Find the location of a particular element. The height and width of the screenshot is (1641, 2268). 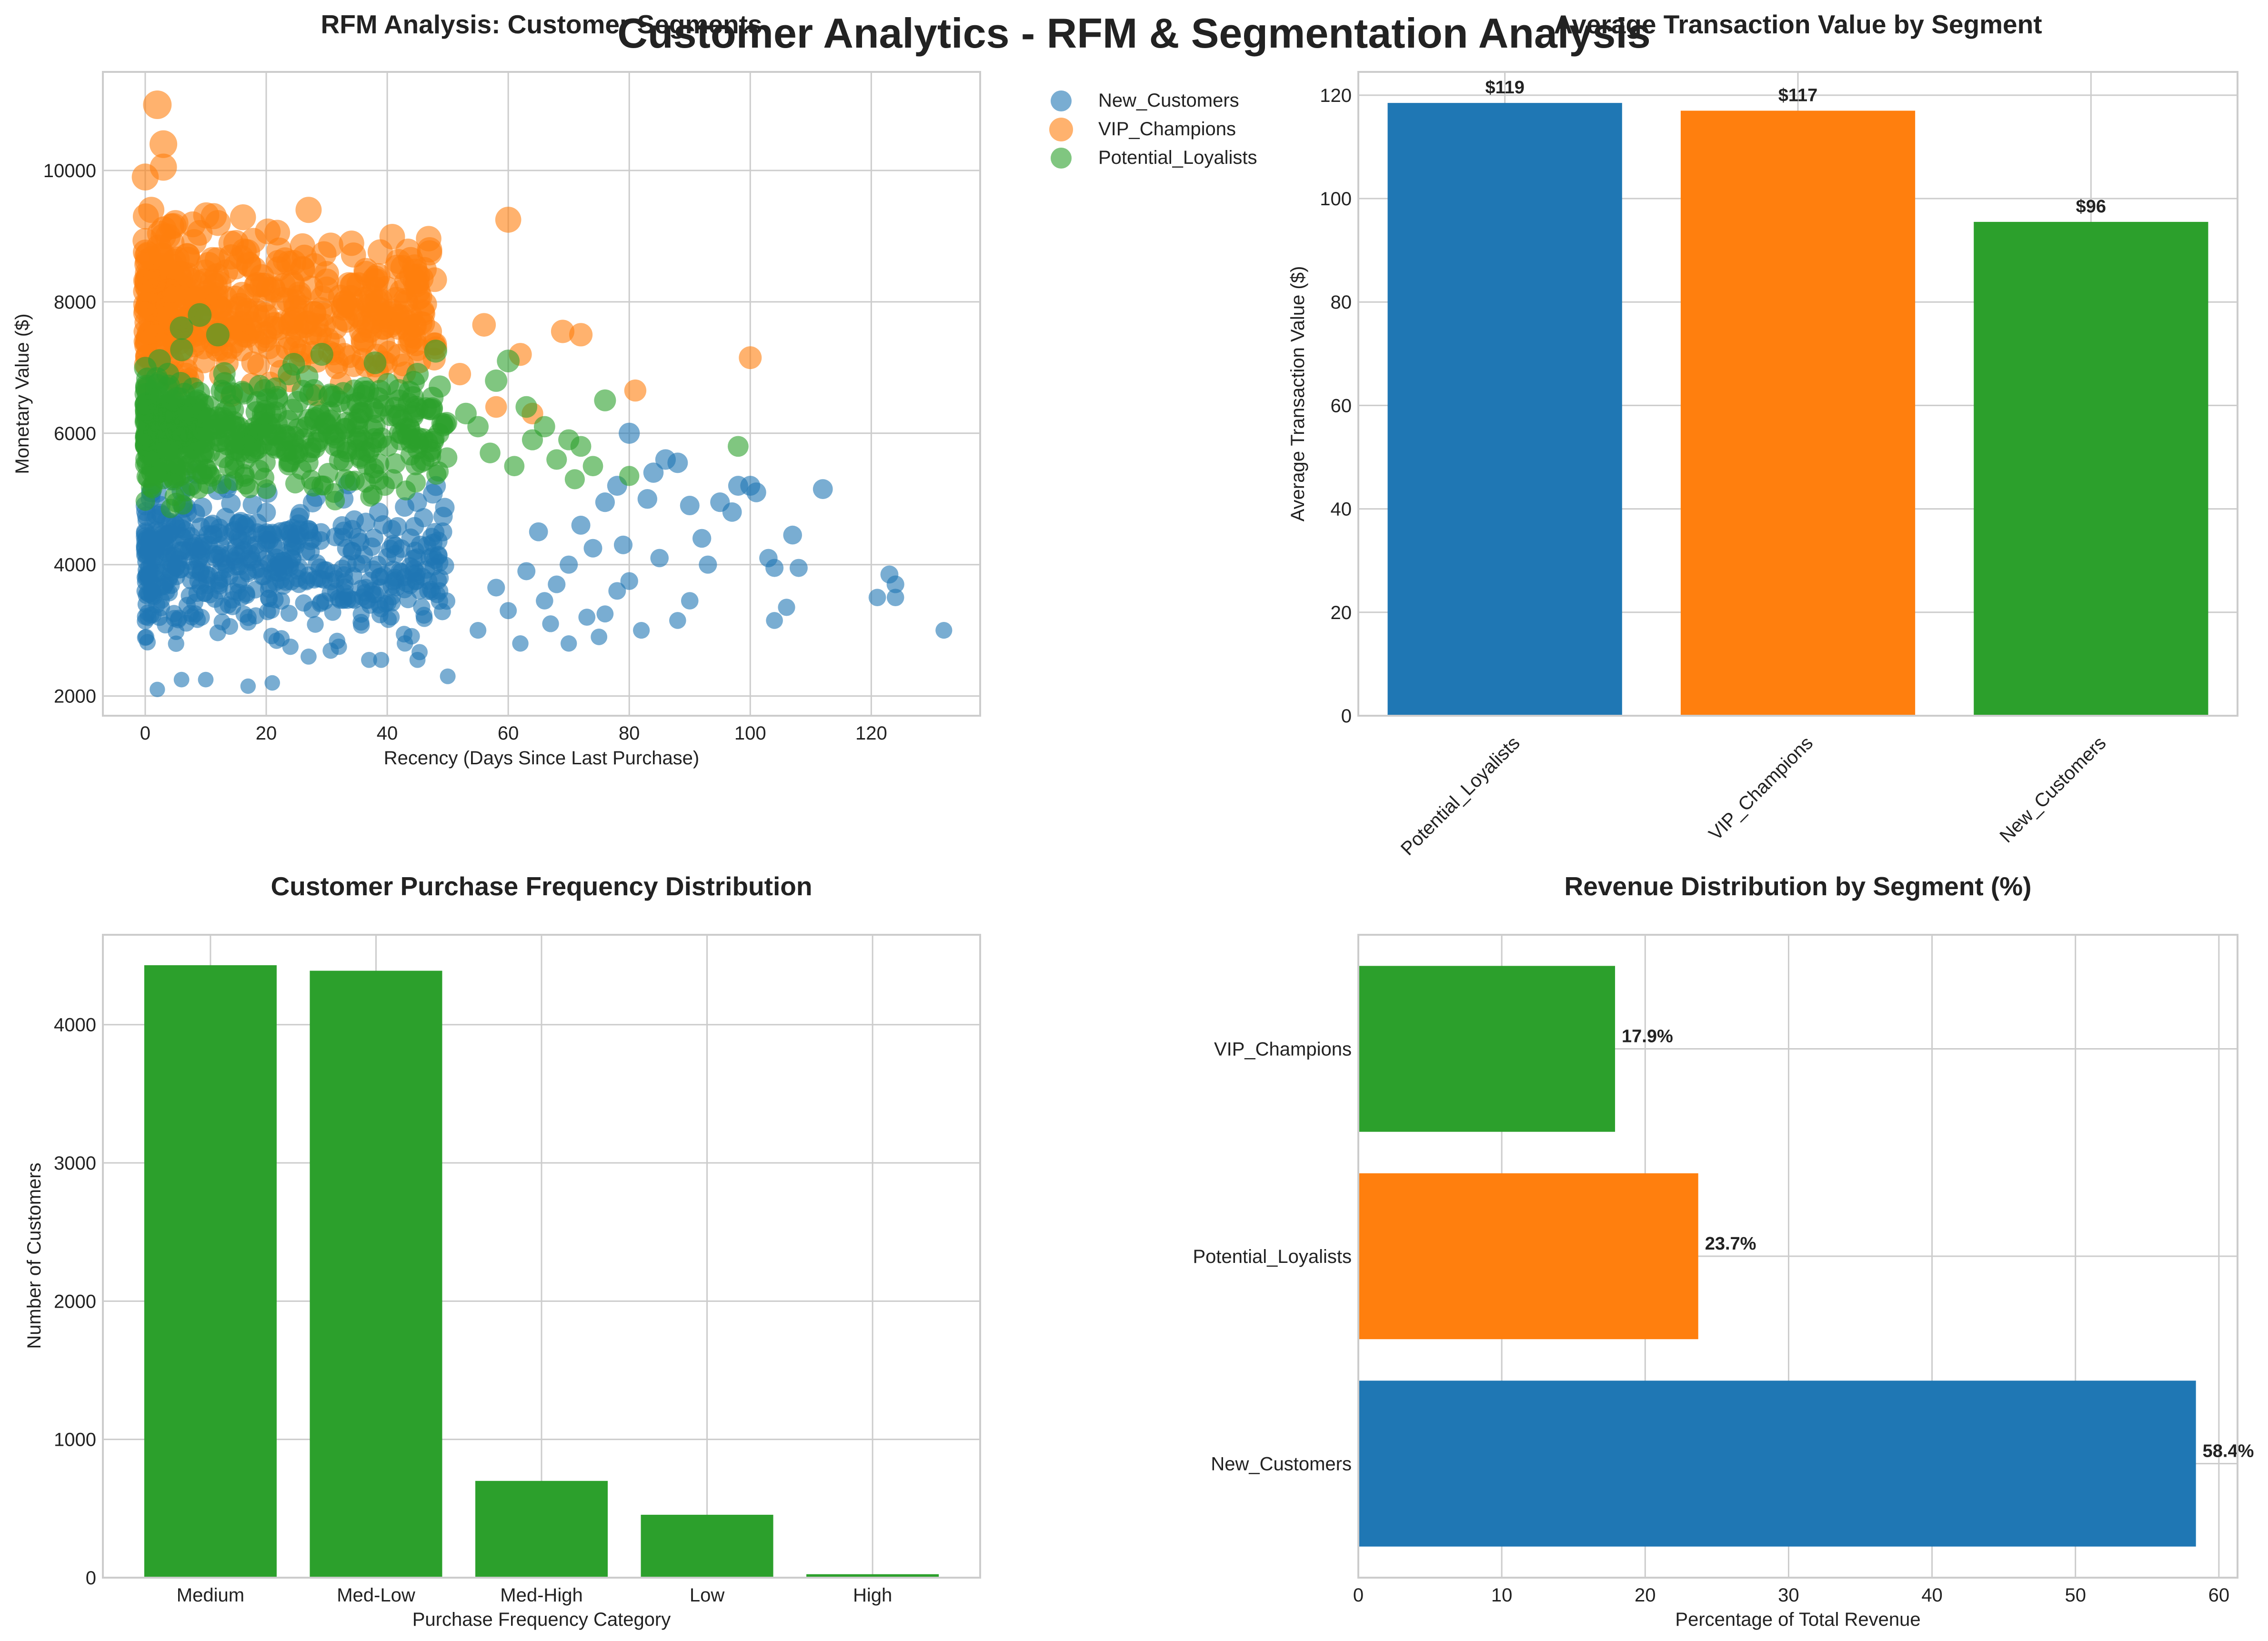

avg-value-ytick-label: 0 is located at coordinates (1346, 716).